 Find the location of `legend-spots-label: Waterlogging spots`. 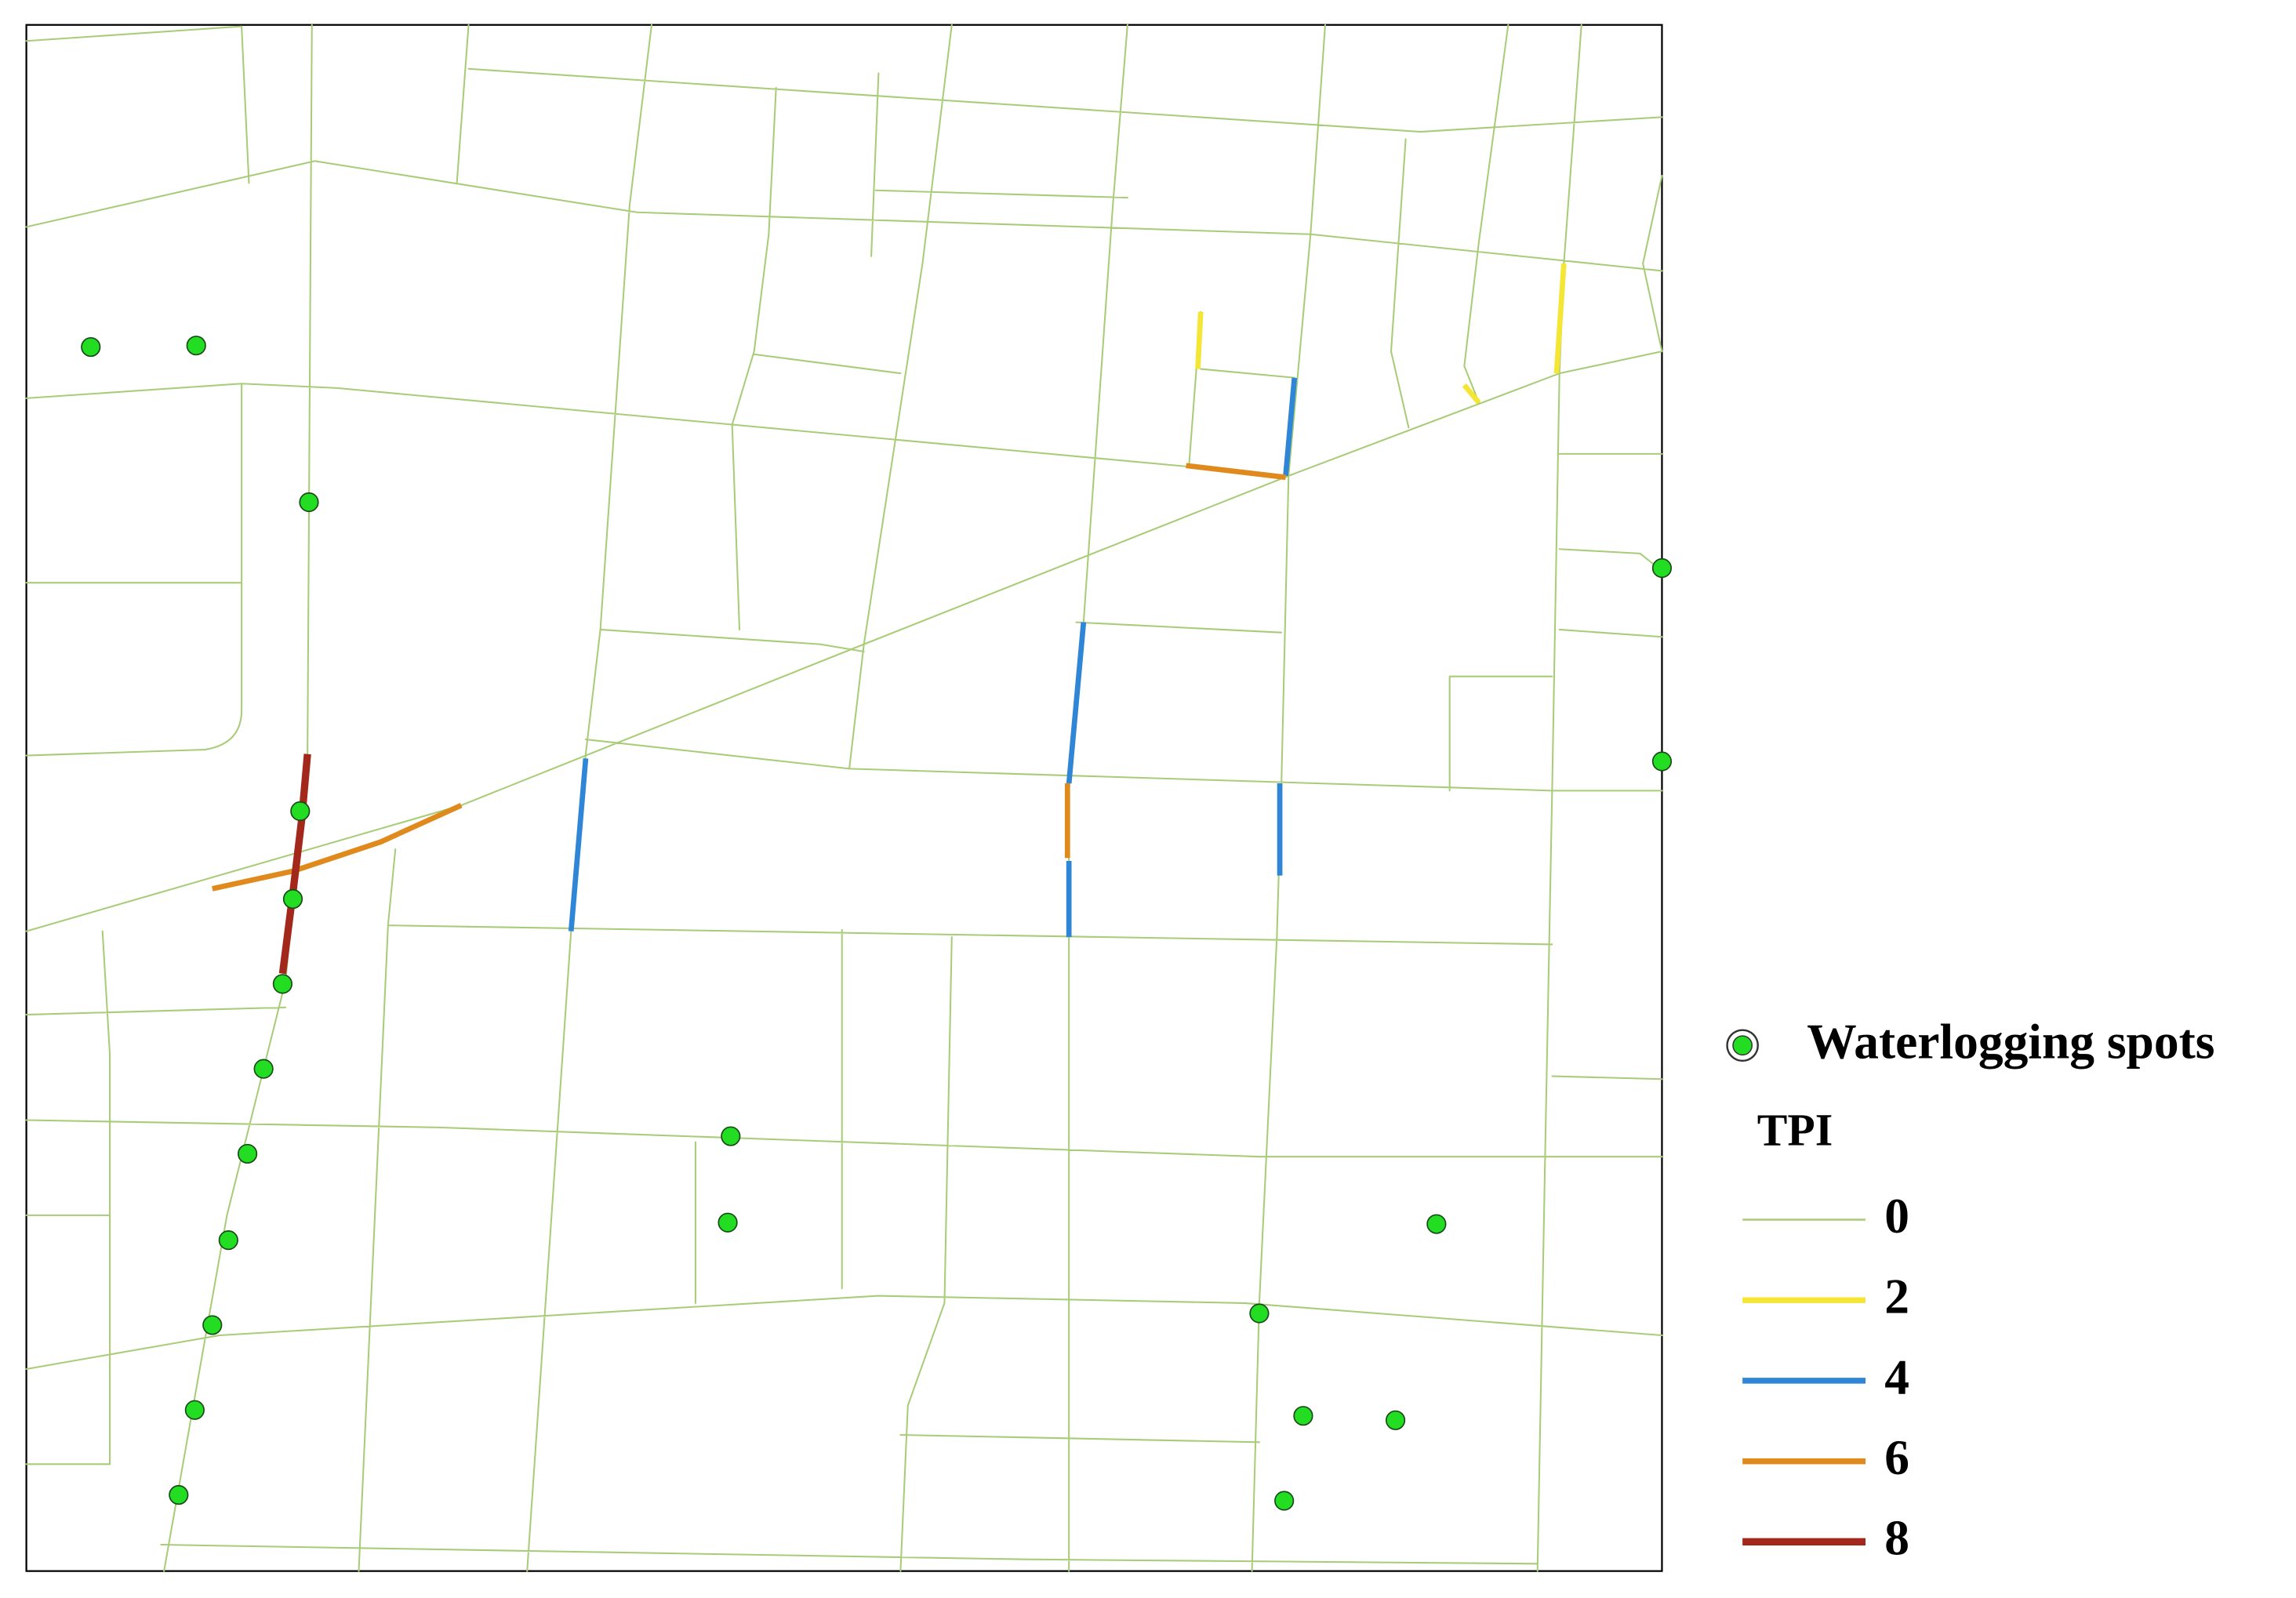

legend-spots-label: Waterlogging spots is located at coordinates (2010, 1042).